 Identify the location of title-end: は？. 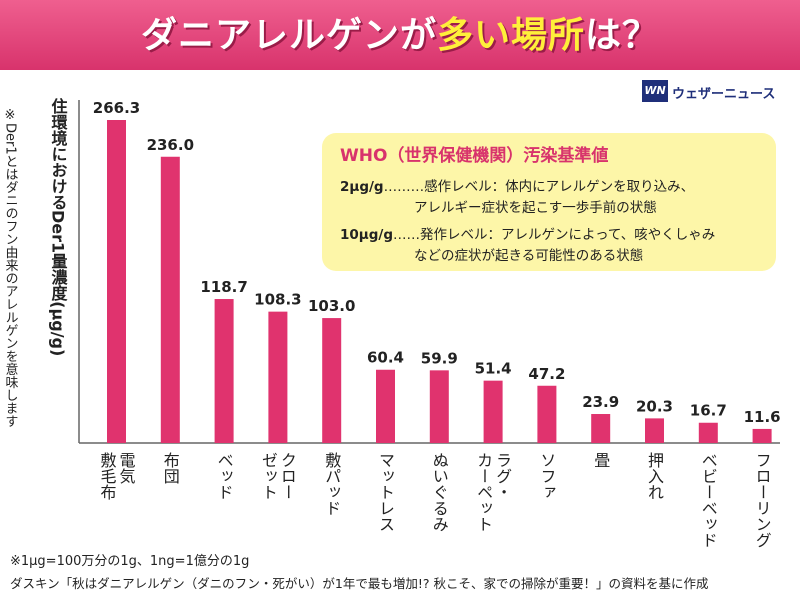
(622, 35).